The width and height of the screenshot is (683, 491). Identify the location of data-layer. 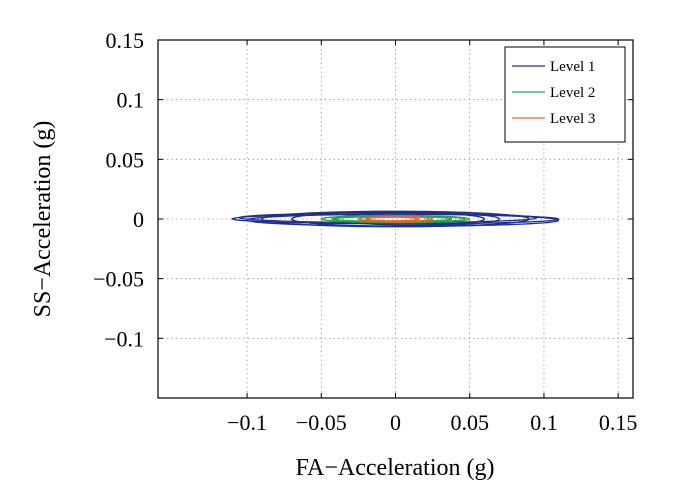
(395, 219).